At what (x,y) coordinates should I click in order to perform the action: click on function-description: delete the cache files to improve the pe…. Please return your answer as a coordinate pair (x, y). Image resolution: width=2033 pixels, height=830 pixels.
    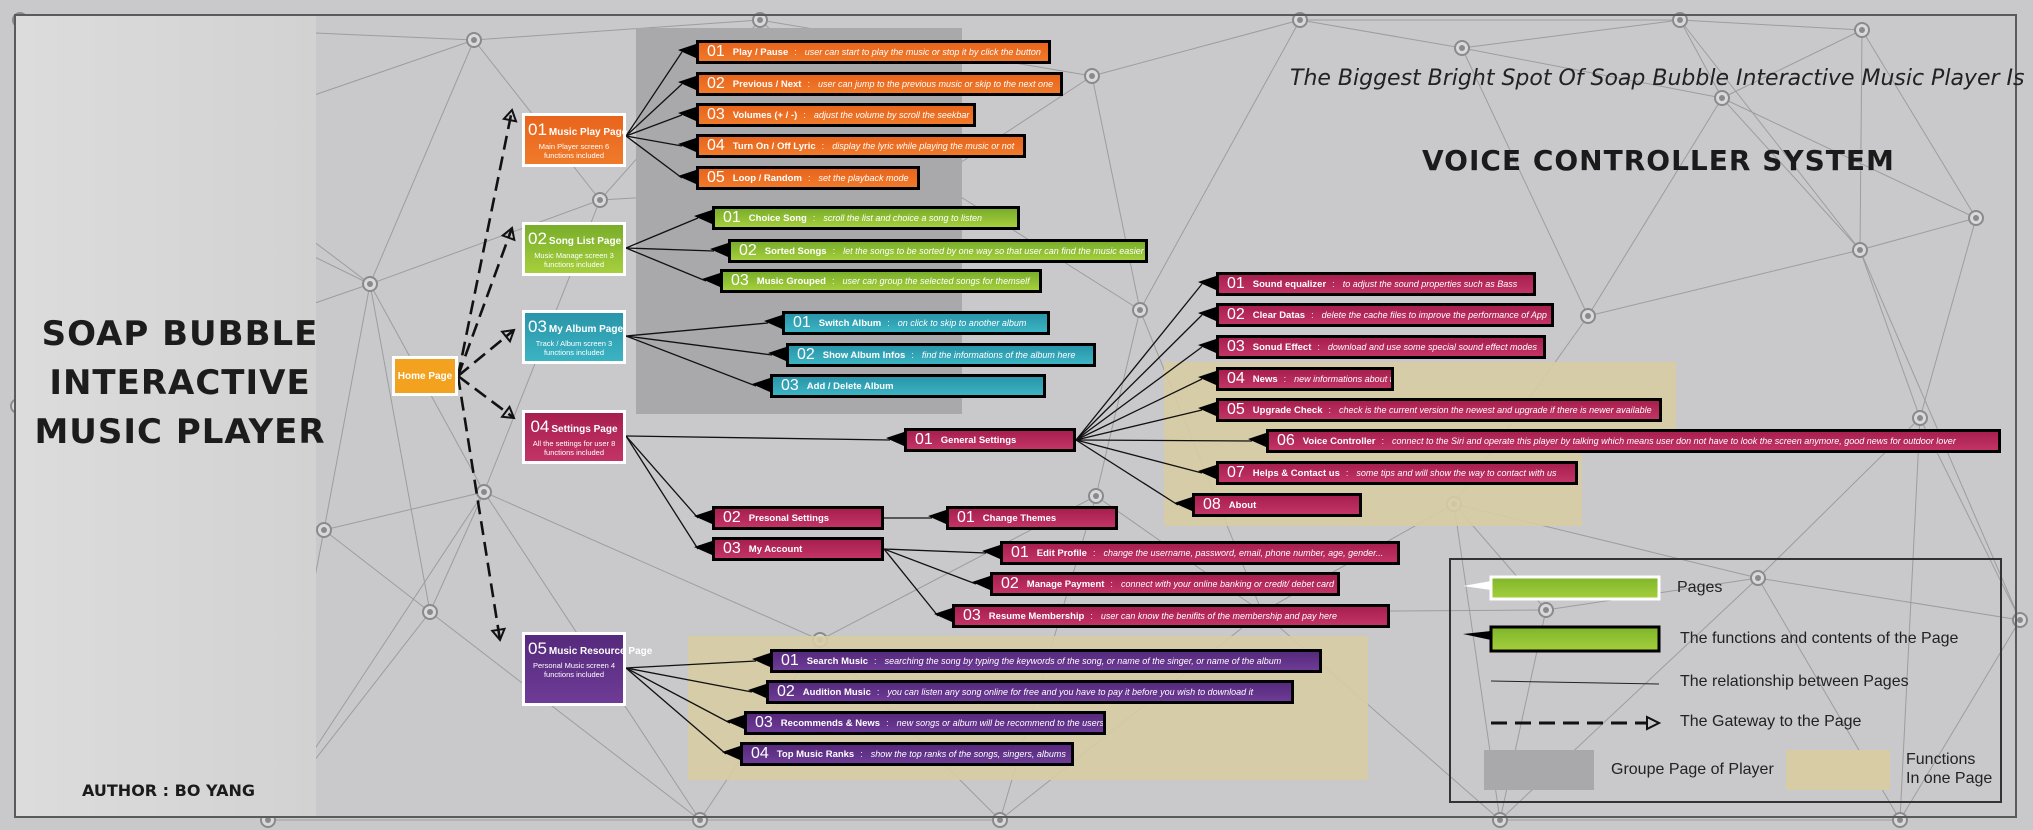
    Looking at the image, I should click on (1434, 315).